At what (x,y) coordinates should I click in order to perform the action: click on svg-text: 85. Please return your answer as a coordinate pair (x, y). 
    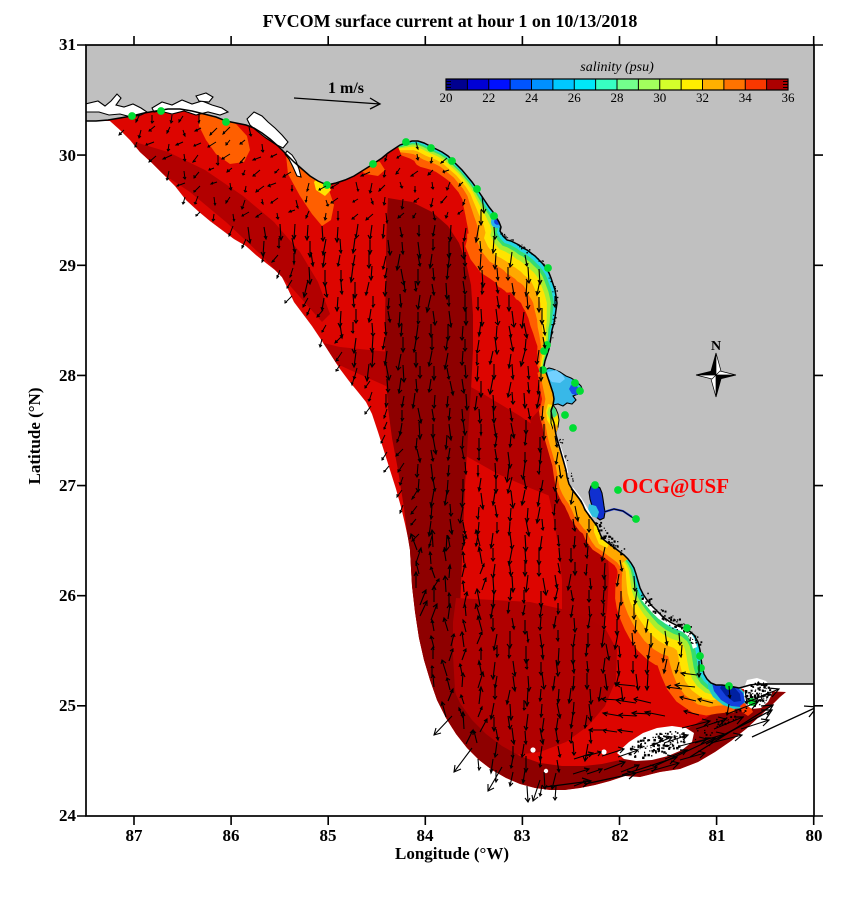
    Looking at the image, I should click on (328, 835).